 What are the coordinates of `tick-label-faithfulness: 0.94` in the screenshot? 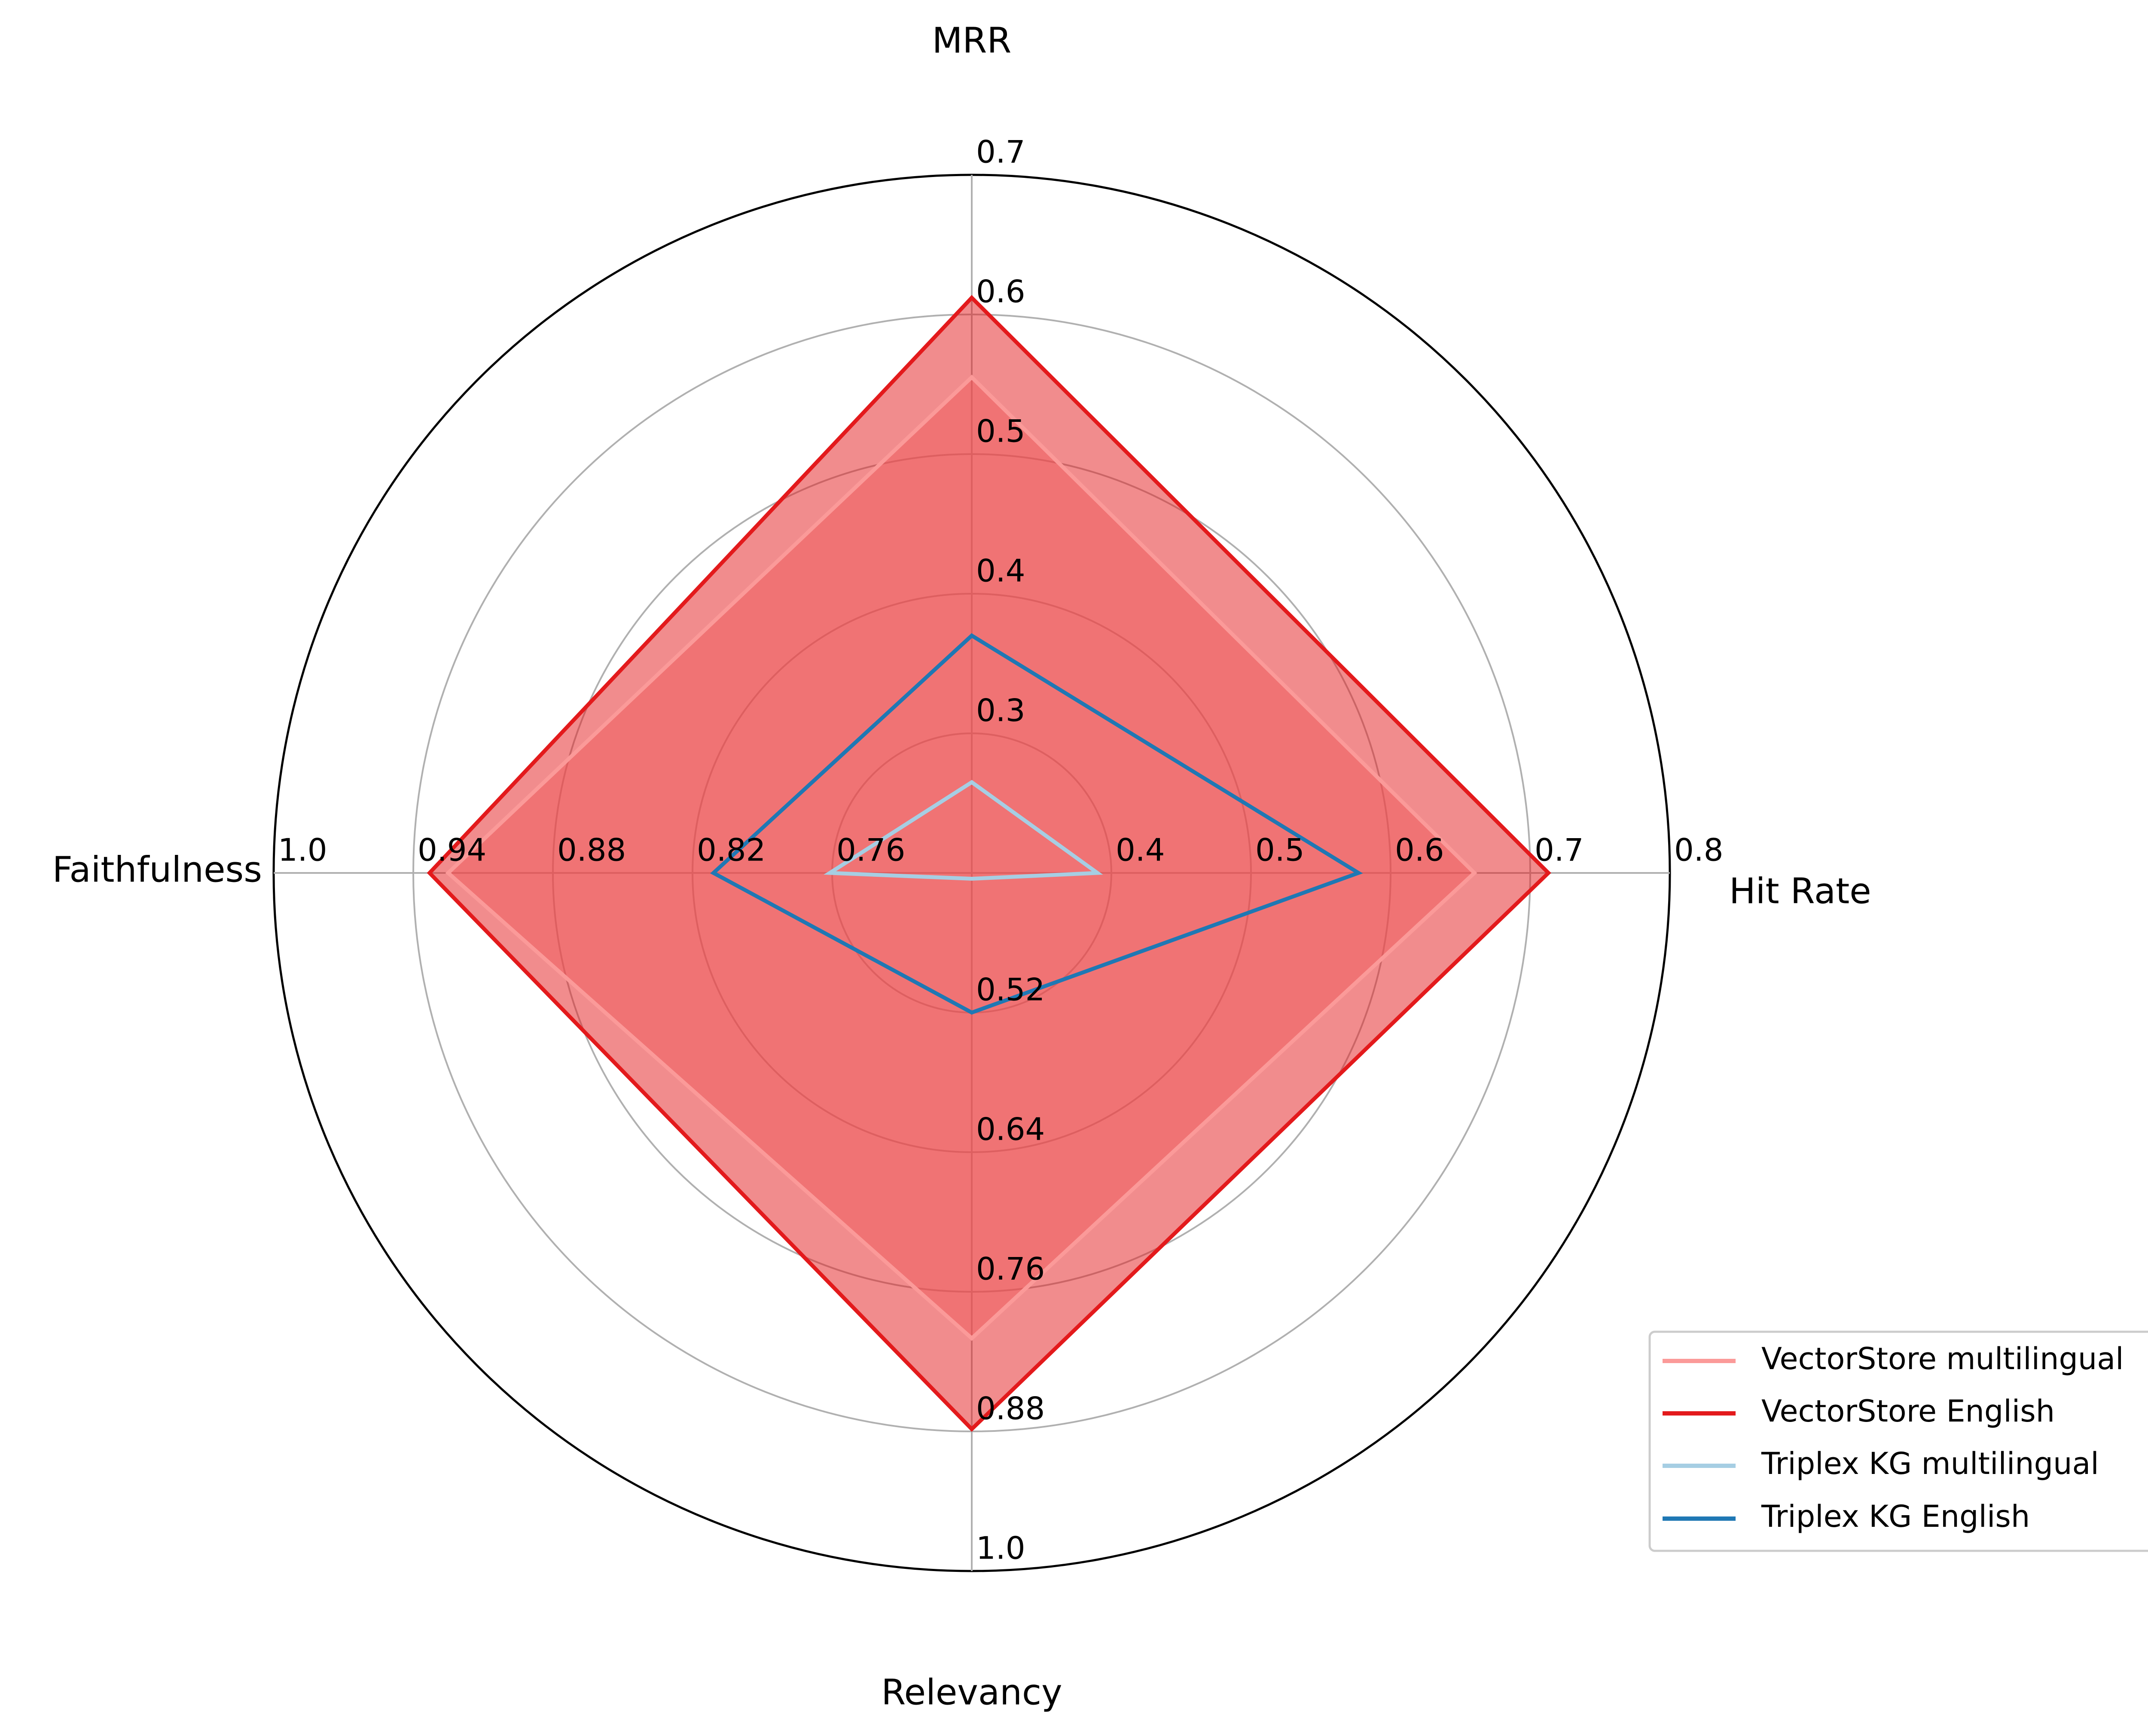 It's located at (452, 850).